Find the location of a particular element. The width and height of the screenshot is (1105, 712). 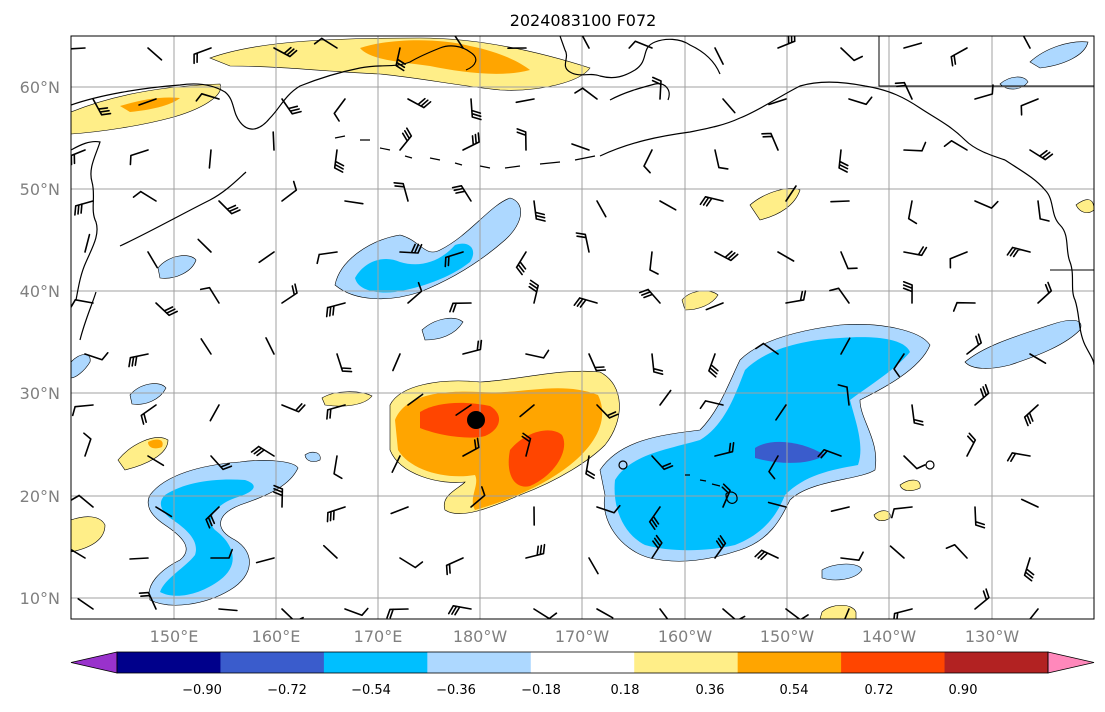

colorbar-tick-label: 0.72 is located at coordinates (879, 690).